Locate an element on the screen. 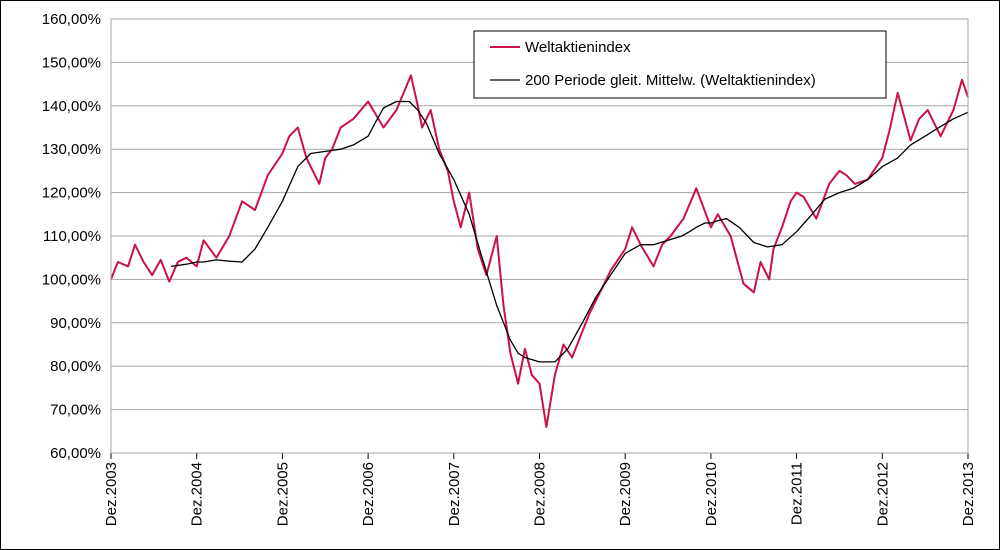 The image size is (1000, 550). x-tick-label: Dez.2004 is located at coordinates (197, 494).